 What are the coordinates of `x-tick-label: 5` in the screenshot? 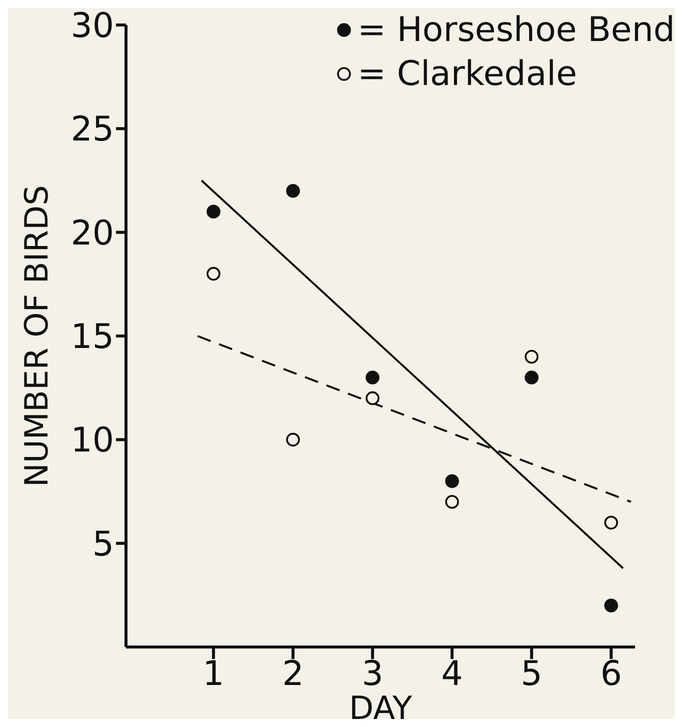 It's located at (531, 674).